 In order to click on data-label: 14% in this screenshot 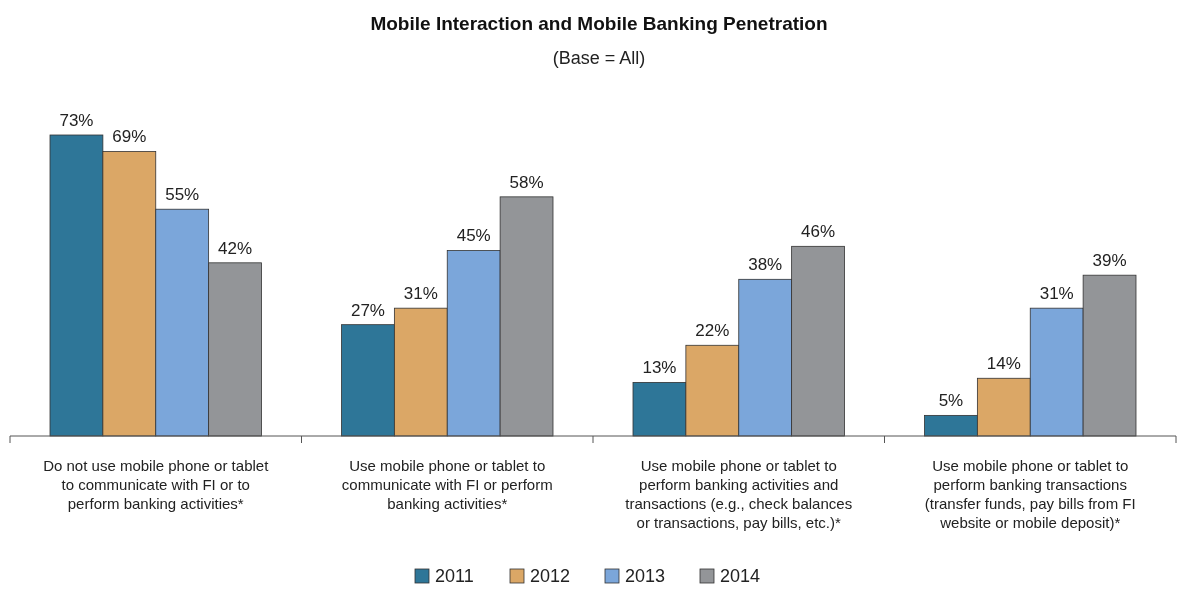, I will do `click(1003, 364)`.